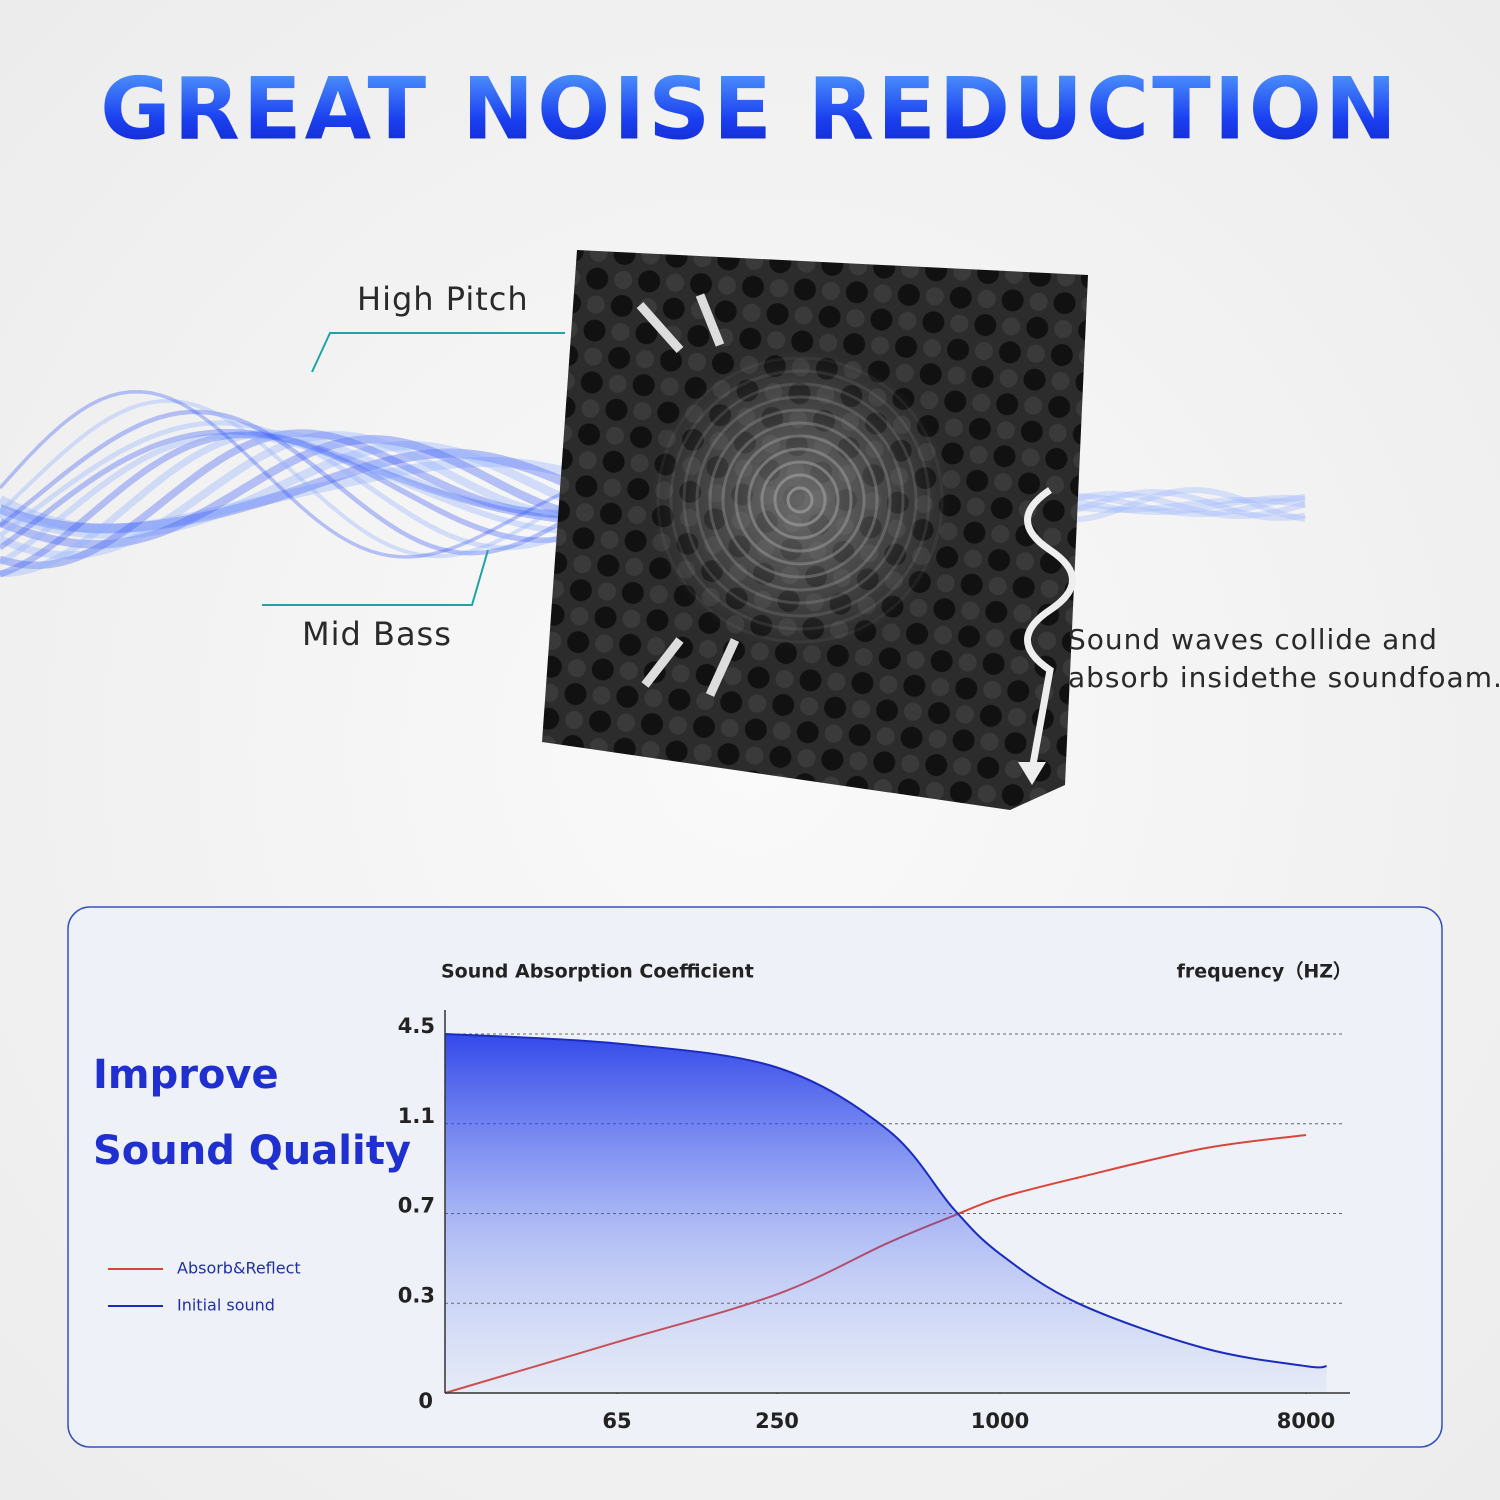  What do you see at coordinates (1284, 677) in the screenshot?
I see `note: absorb insidethe soundfoam.` at bounding box center [1284, 677].